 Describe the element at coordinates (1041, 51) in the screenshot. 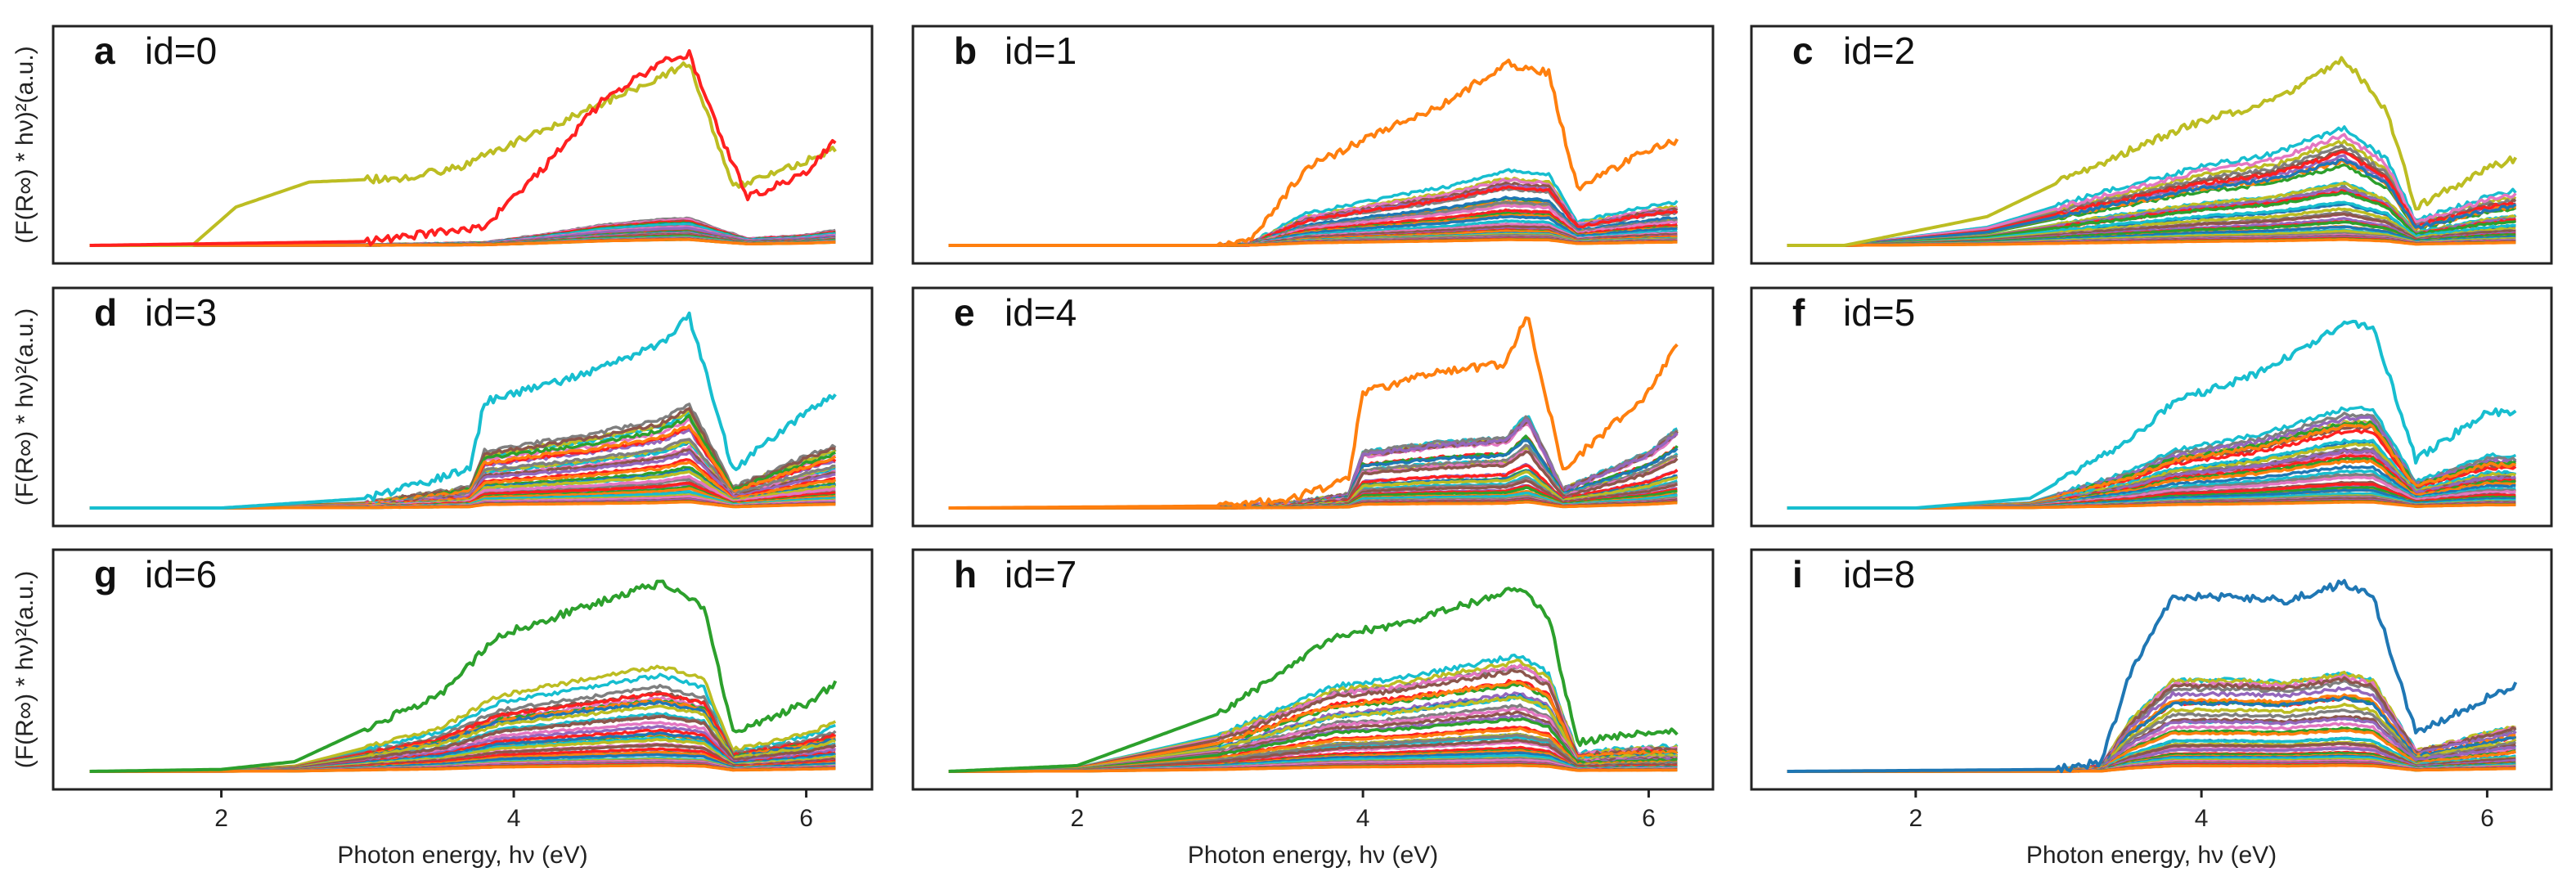

I see `panel-title: id=1` at that location.